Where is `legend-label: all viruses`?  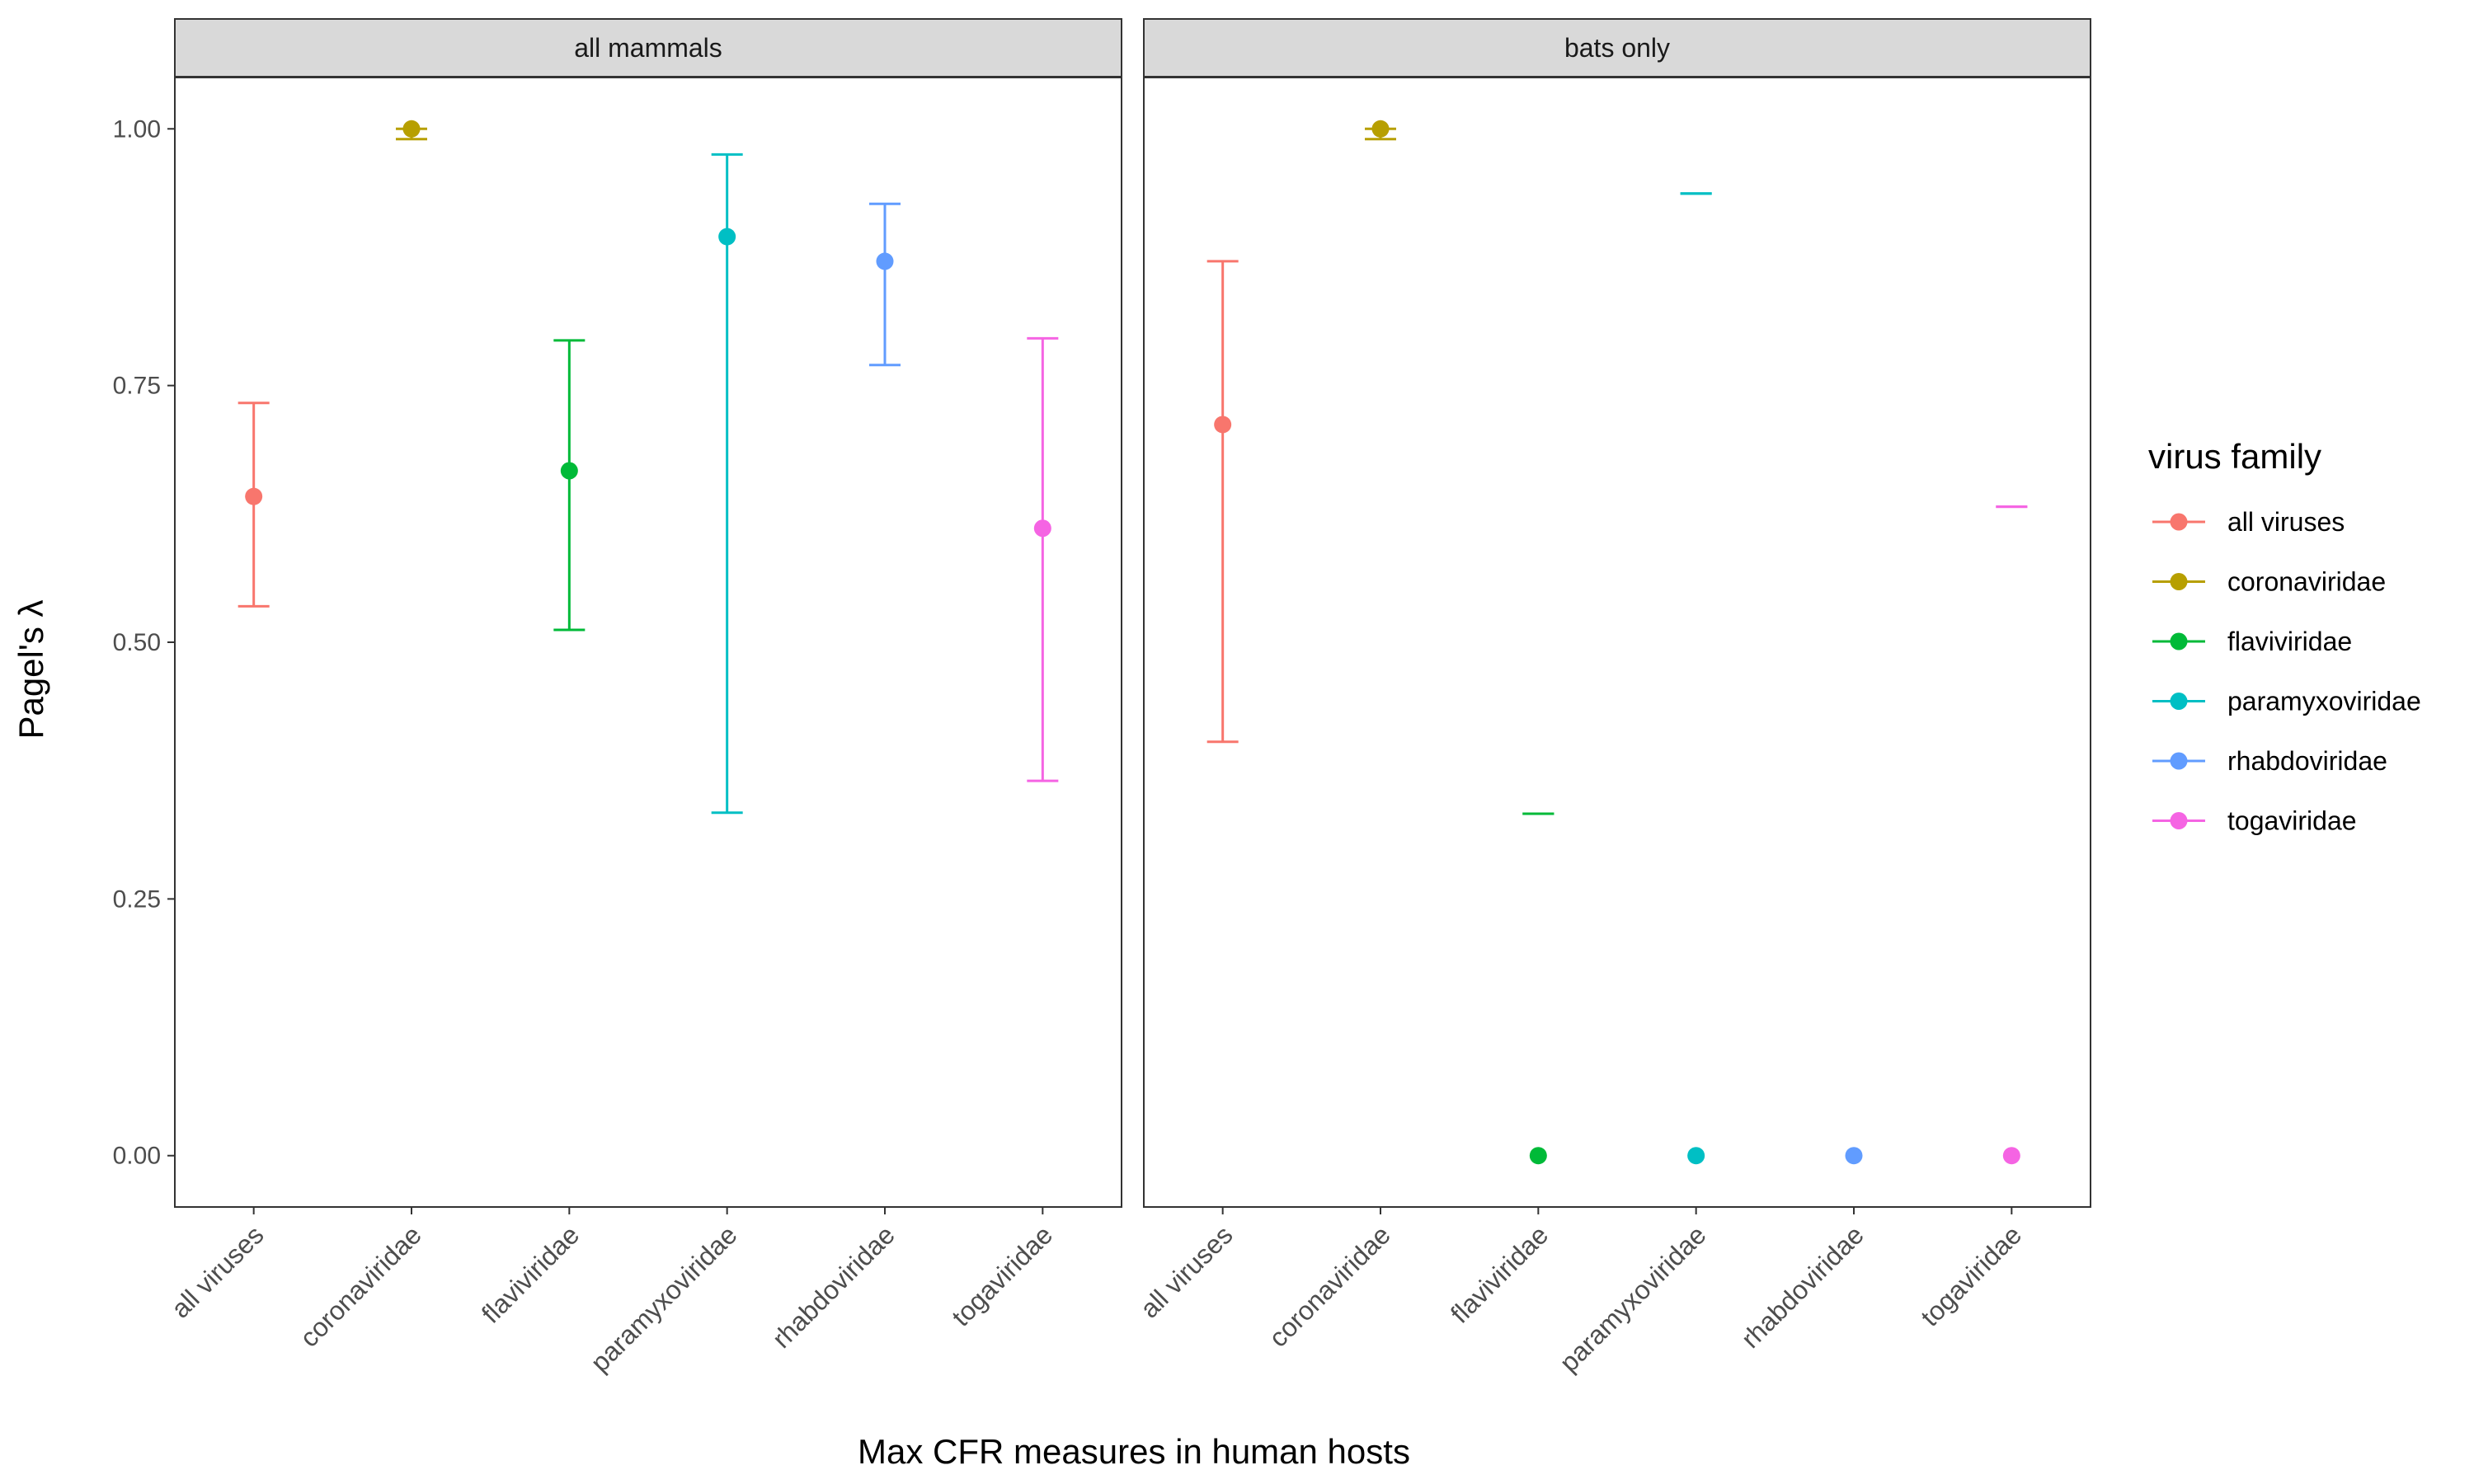 legend-label: all viruses is located at coordinates (2286, 522).